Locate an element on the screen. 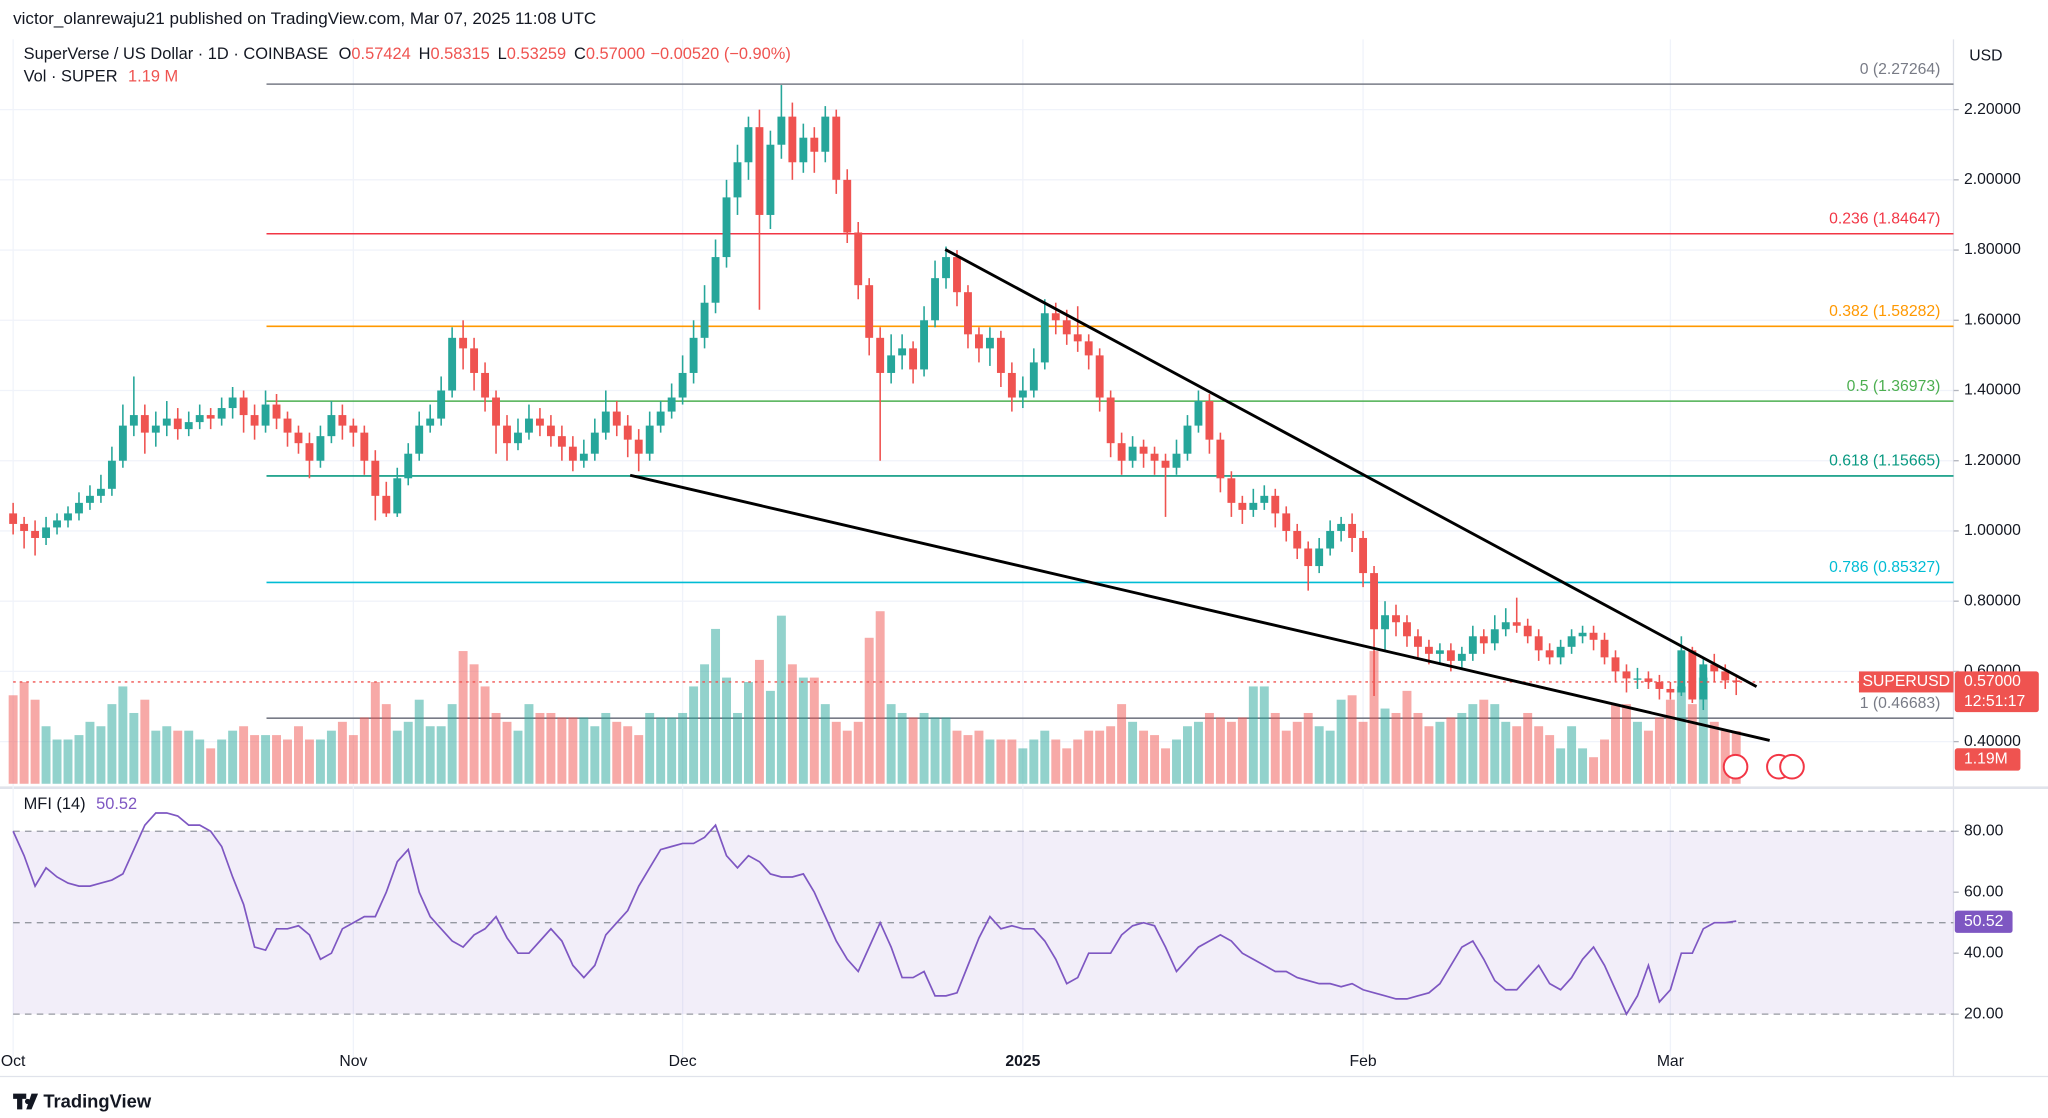  fib-label: 0.786 (0.85327) is located at coordinates (1884, 567).